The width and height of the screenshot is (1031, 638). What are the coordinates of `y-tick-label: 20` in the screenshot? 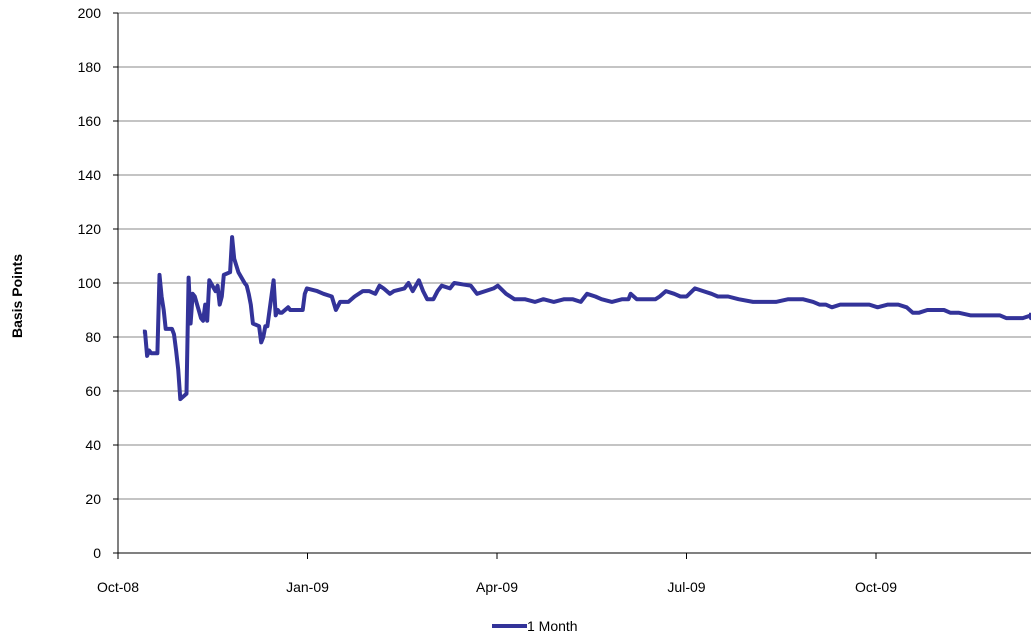 It's located at (93, 499).